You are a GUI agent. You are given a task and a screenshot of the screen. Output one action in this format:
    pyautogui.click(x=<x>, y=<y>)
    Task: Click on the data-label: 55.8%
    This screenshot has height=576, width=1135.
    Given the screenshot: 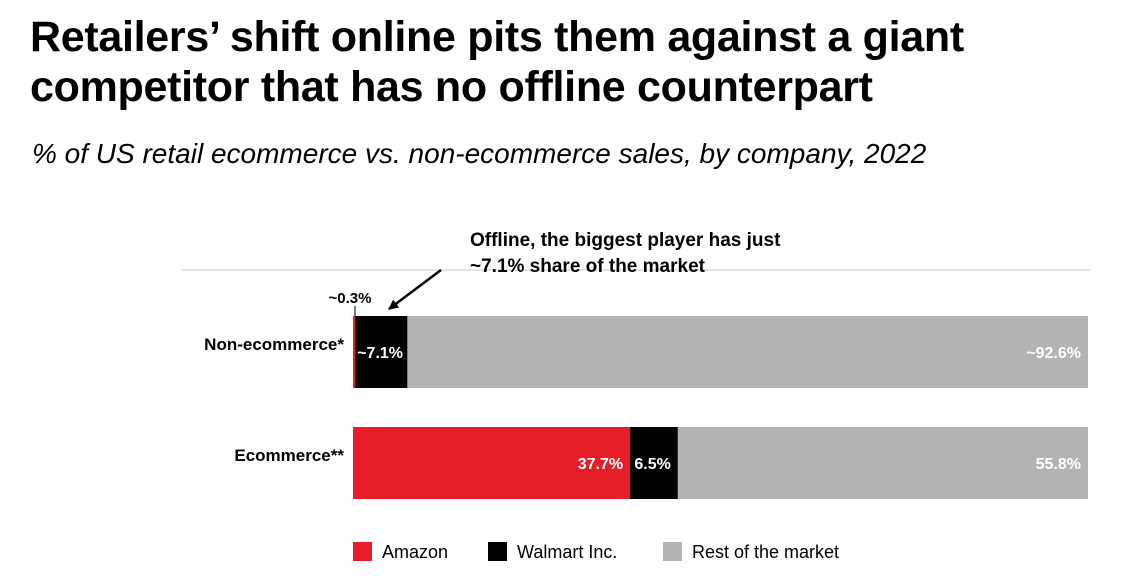 What is the action you would take?
    pyautogui.click(x=1058, y=464)
    